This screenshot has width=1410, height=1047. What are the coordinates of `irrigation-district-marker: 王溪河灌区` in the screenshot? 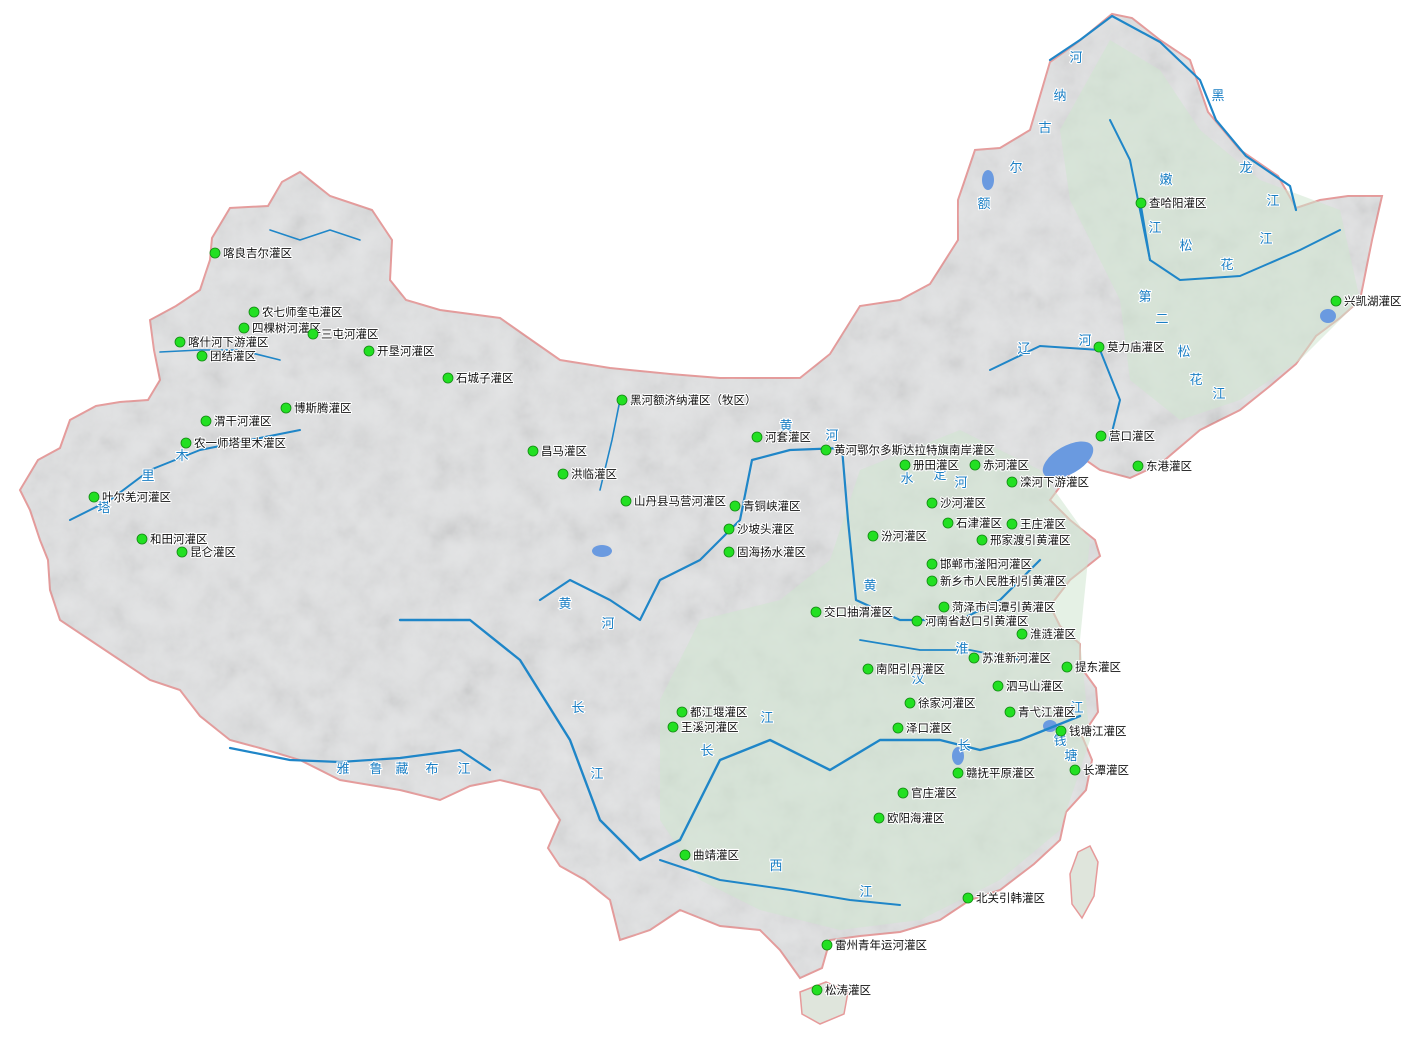 It's located at (703, 727).